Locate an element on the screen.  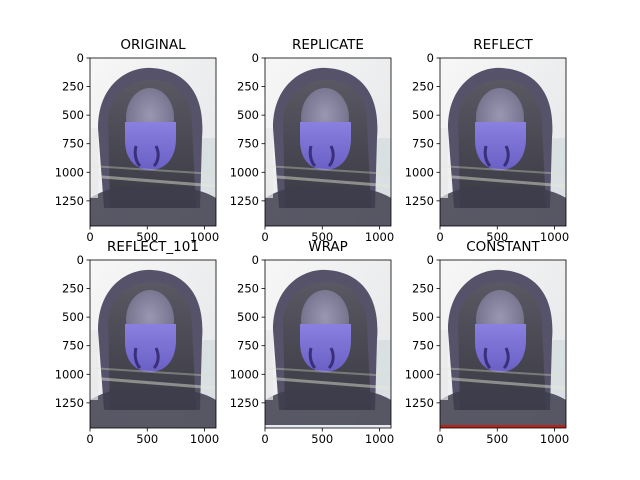
subplot-original: 0 500 1000 0 250 500 750 1000 1250 ORIGINAL is located at coordinates (137, 140).